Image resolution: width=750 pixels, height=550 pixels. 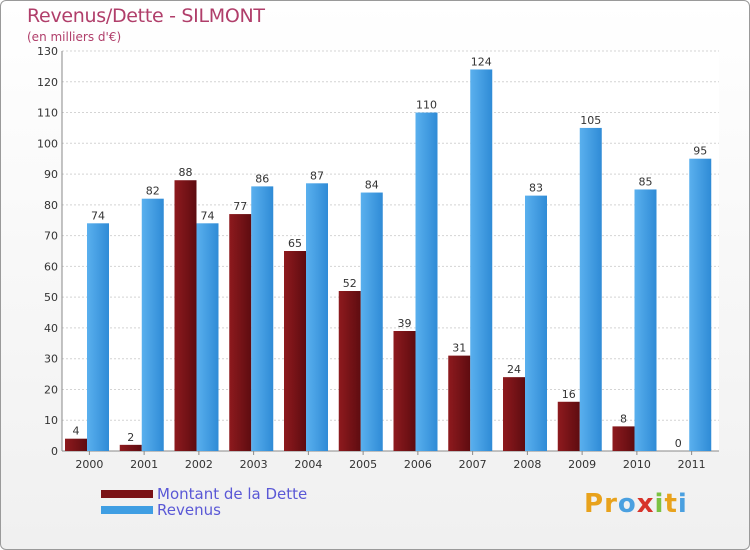 I want to click on data-label: 83, so click(x=536, y=188).